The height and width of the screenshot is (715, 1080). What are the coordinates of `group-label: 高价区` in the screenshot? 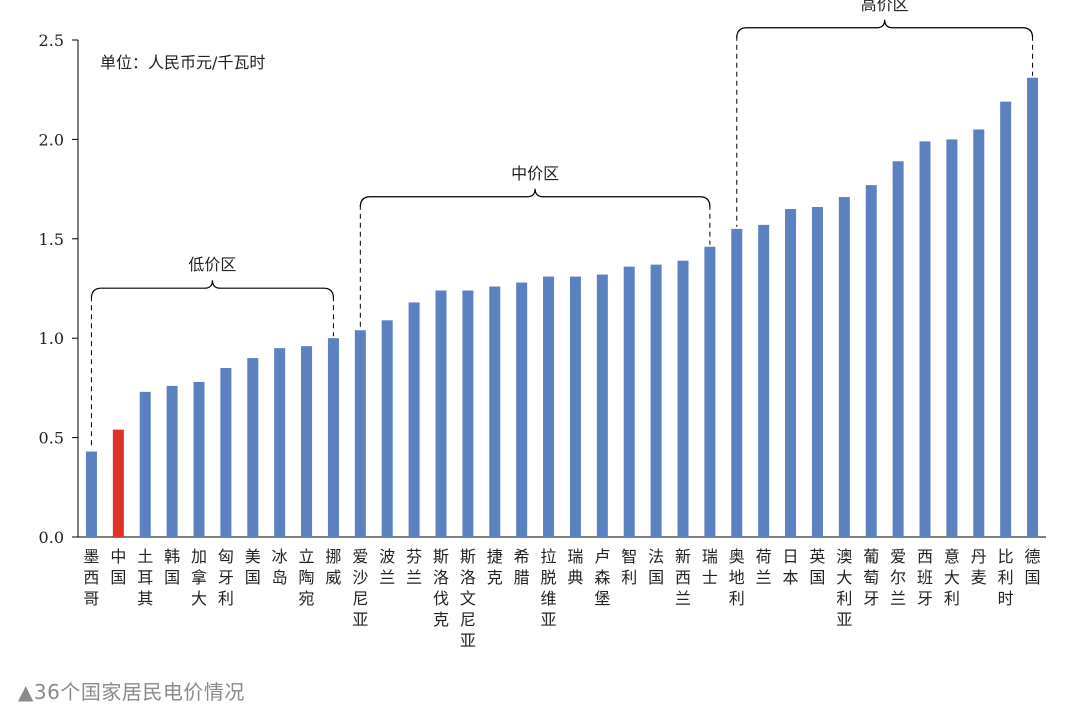 It's located at (885, 7).